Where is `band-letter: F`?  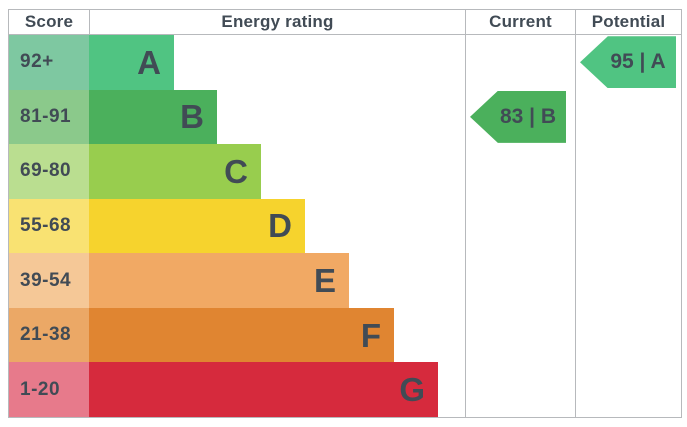 band-letter: F is located at coordinates (370, 335).